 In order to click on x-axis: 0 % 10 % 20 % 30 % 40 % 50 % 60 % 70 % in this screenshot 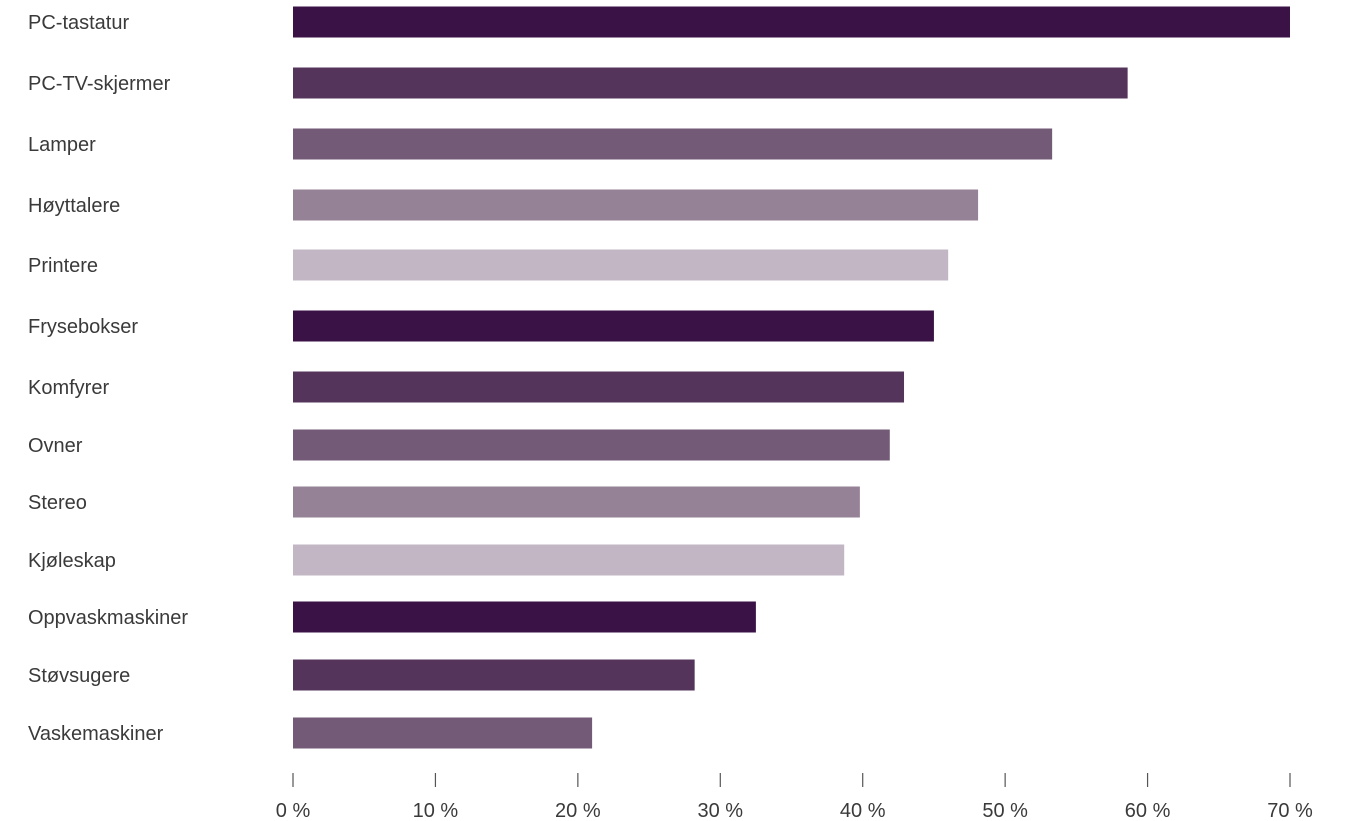, I will do `click(794, 797)`.